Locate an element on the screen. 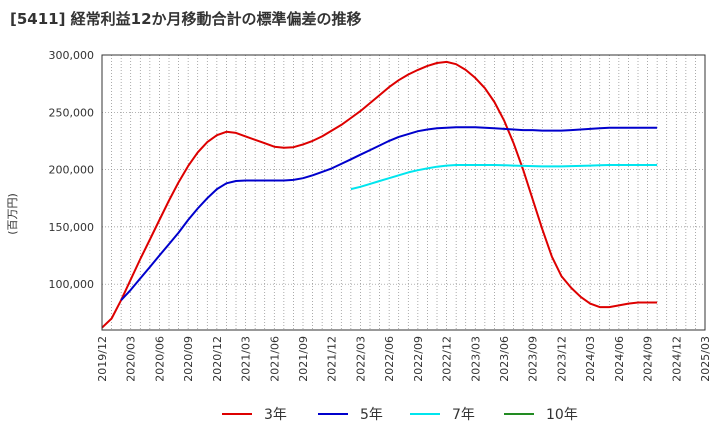 The height and width of the screenshot is (440, 720). y-tick-label: 200,000 is located at coordinates (72, 170).